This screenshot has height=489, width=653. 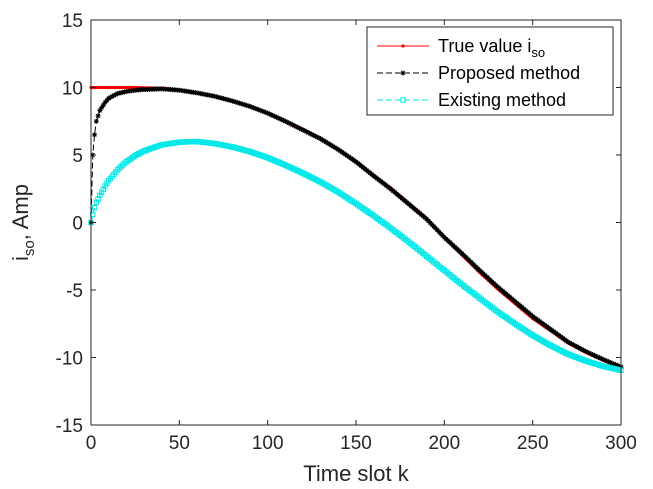 What do you see at coordinates (502, 100) in the screenshot?
I see `legend-label: Existing method` at bounding box center [502, 100].